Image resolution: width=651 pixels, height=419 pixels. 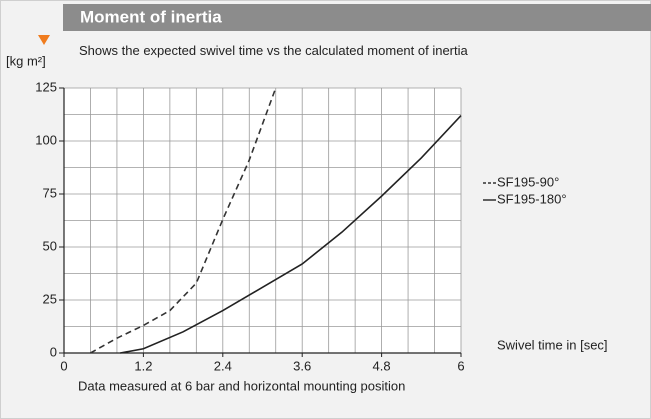 I want to click on y-tick-label: 75, so click(x=50, y=192).